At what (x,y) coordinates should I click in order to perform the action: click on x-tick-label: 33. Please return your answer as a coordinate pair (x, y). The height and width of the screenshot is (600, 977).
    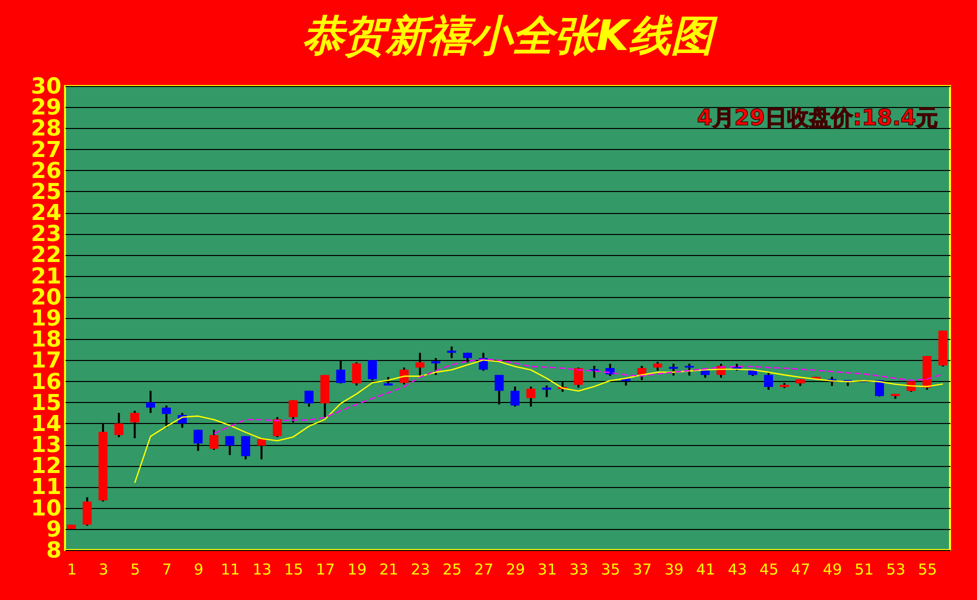
    Looking at the image, I should click on (578, 569).